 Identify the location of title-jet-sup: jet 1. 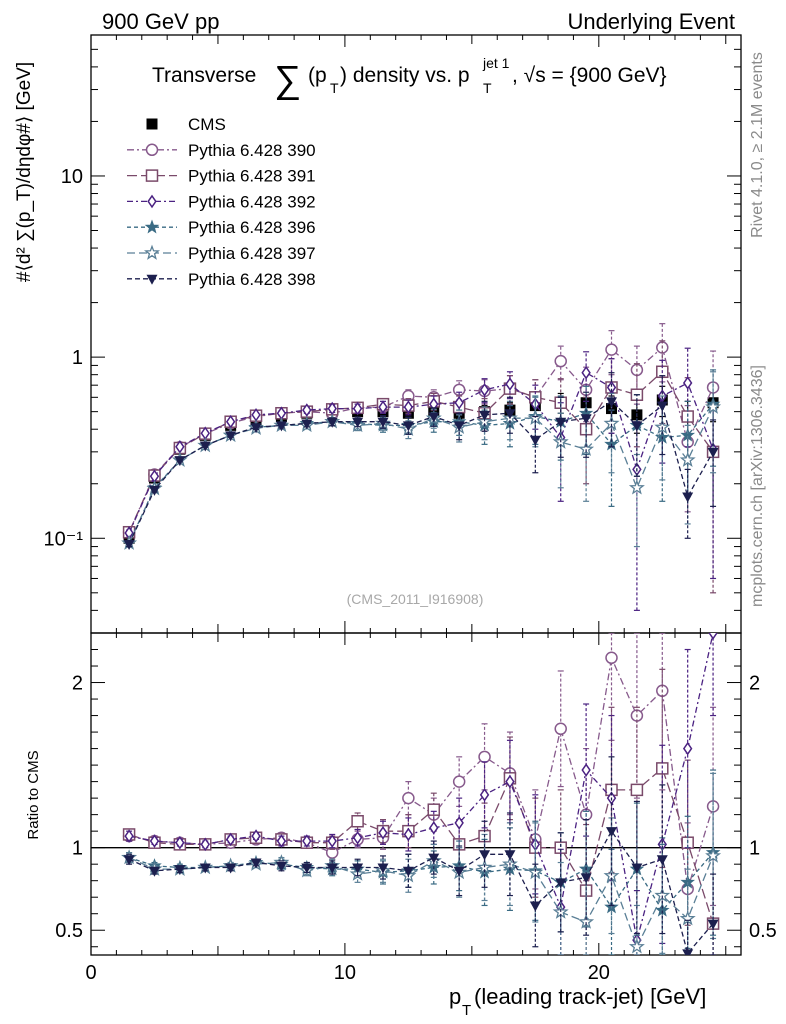
(496, 63).